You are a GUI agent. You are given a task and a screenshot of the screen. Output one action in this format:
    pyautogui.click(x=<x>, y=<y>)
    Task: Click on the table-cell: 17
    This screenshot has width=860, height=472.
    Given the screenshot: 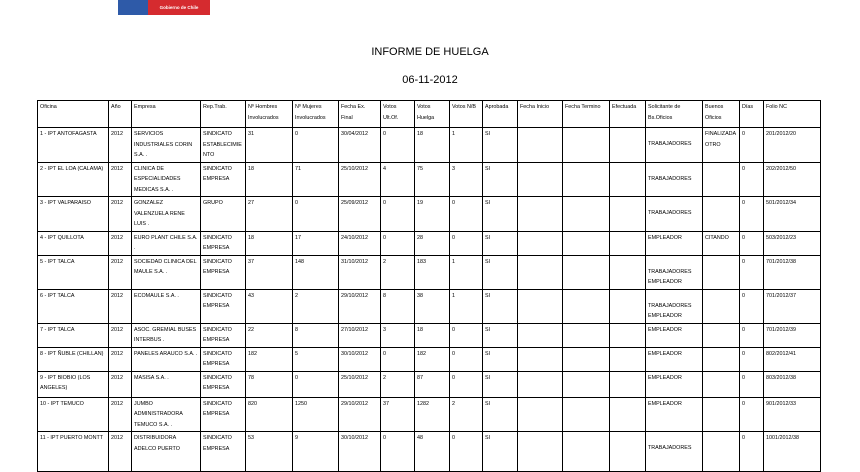 What is the action you would take?
    pyautogui.click(x=315, y=243)
    